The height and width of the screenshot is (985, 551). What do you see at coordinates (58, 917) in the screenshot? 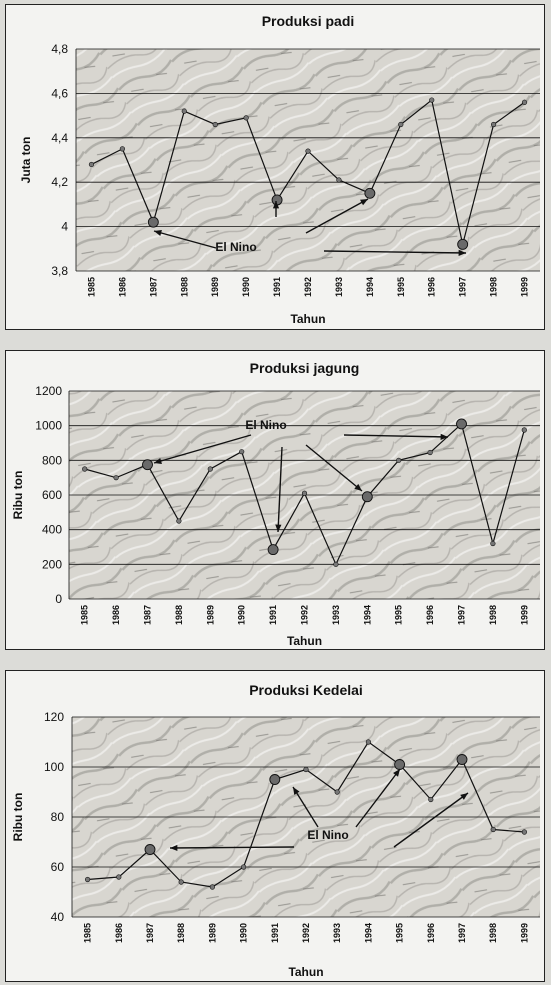
I see `y-tick-label: 40` at bounding box center [58, 917].